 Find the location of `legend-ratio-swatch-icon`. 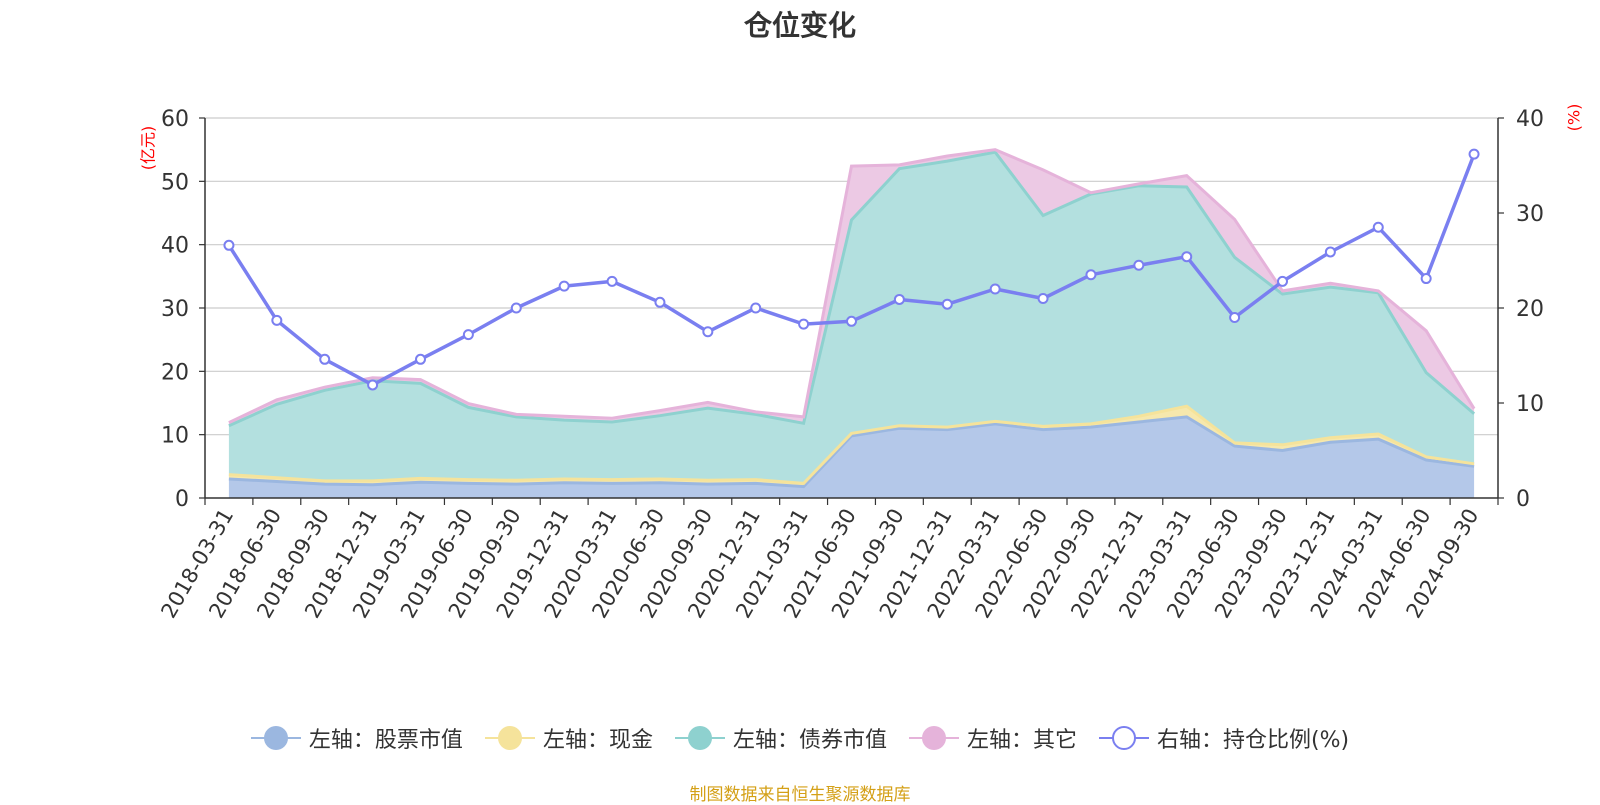

legend-ratio-swatch-icon is located at coordinates (1123, 738).